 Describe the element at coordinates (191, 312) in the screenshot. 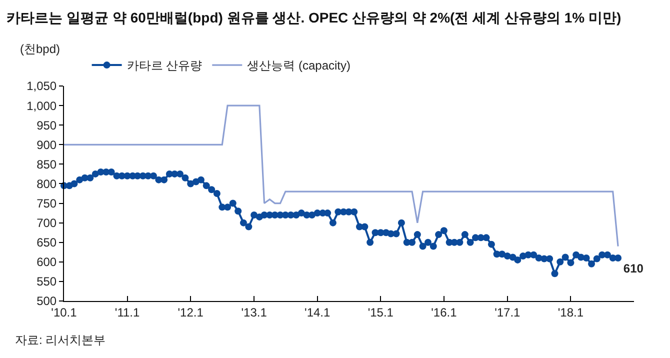

I see `x-tick-label: '12.1` at that location.